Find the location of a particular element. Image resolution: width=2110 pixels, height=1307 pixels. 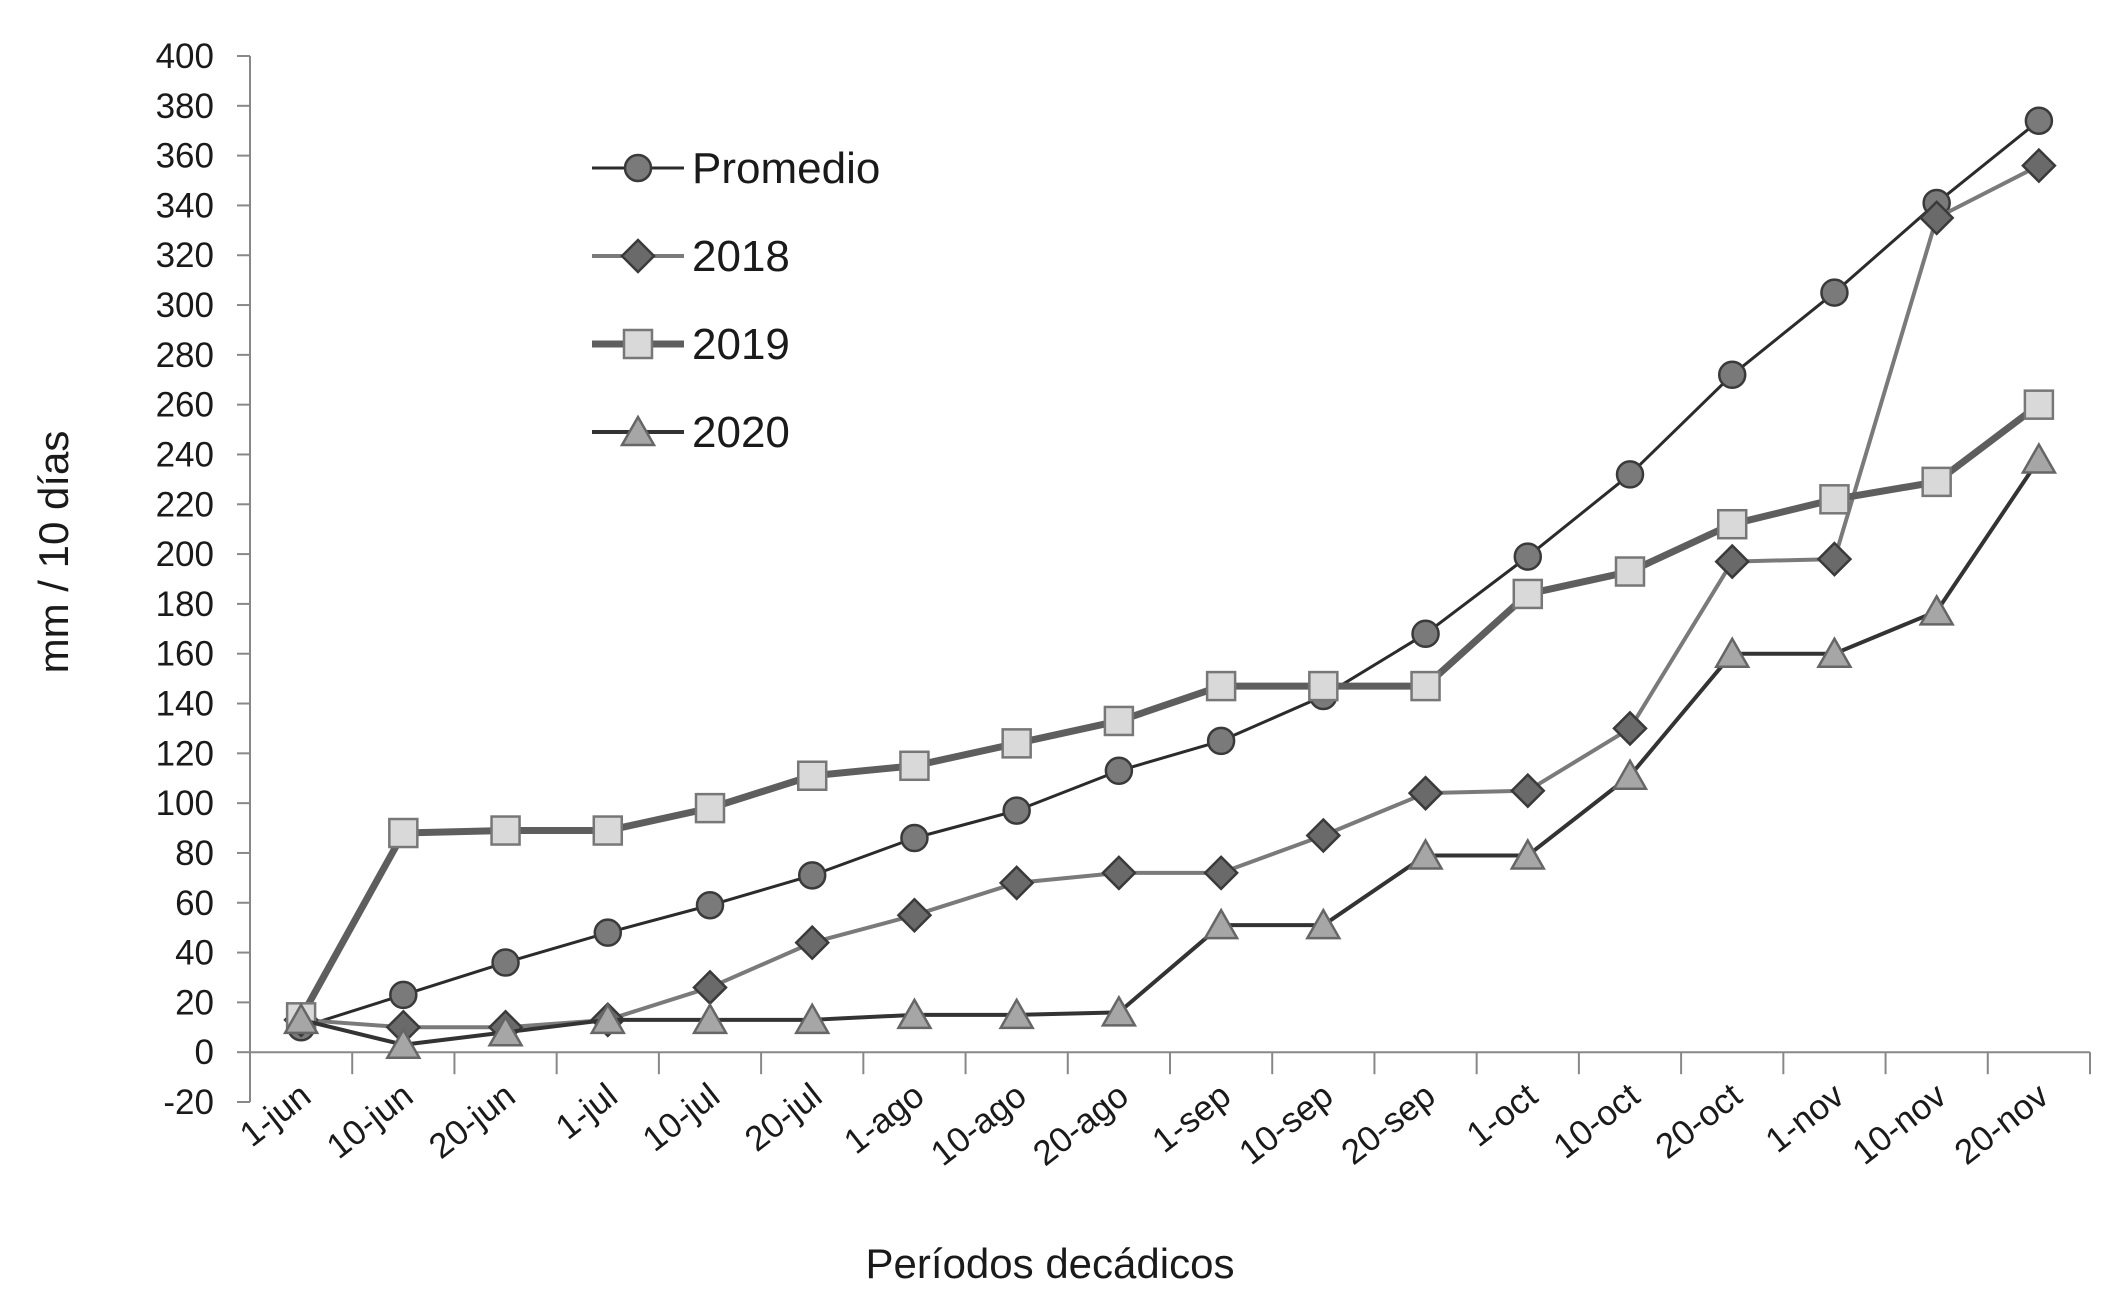

x-axis-label: Períodos decádicos is located at coordinates (1050, 1263).